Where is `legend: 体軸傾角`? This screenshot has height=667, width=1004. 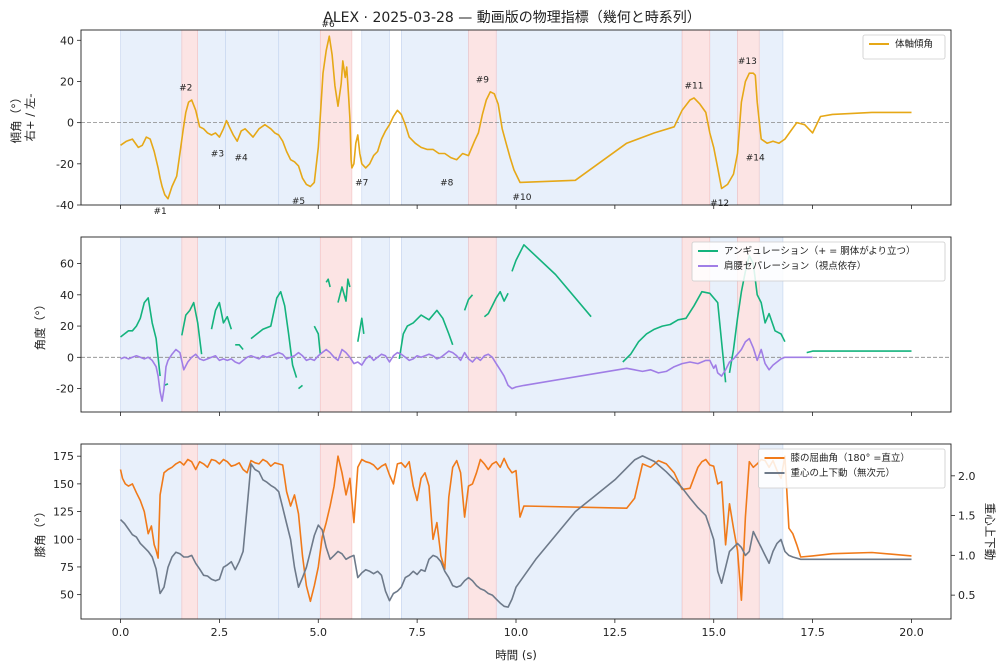 legend: 体軸傾角 is located at coordinates (904, 47).